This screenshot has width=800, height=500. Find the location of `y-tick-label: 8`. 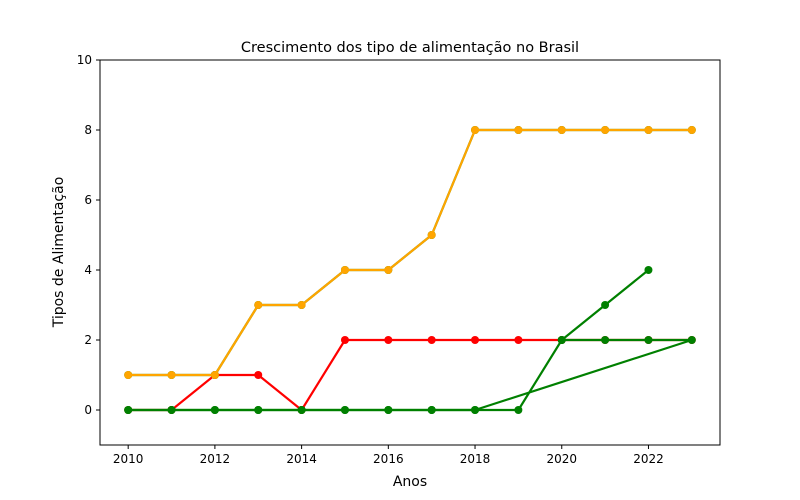

y-tick-label: 8 is located at coordinates (88, 130).